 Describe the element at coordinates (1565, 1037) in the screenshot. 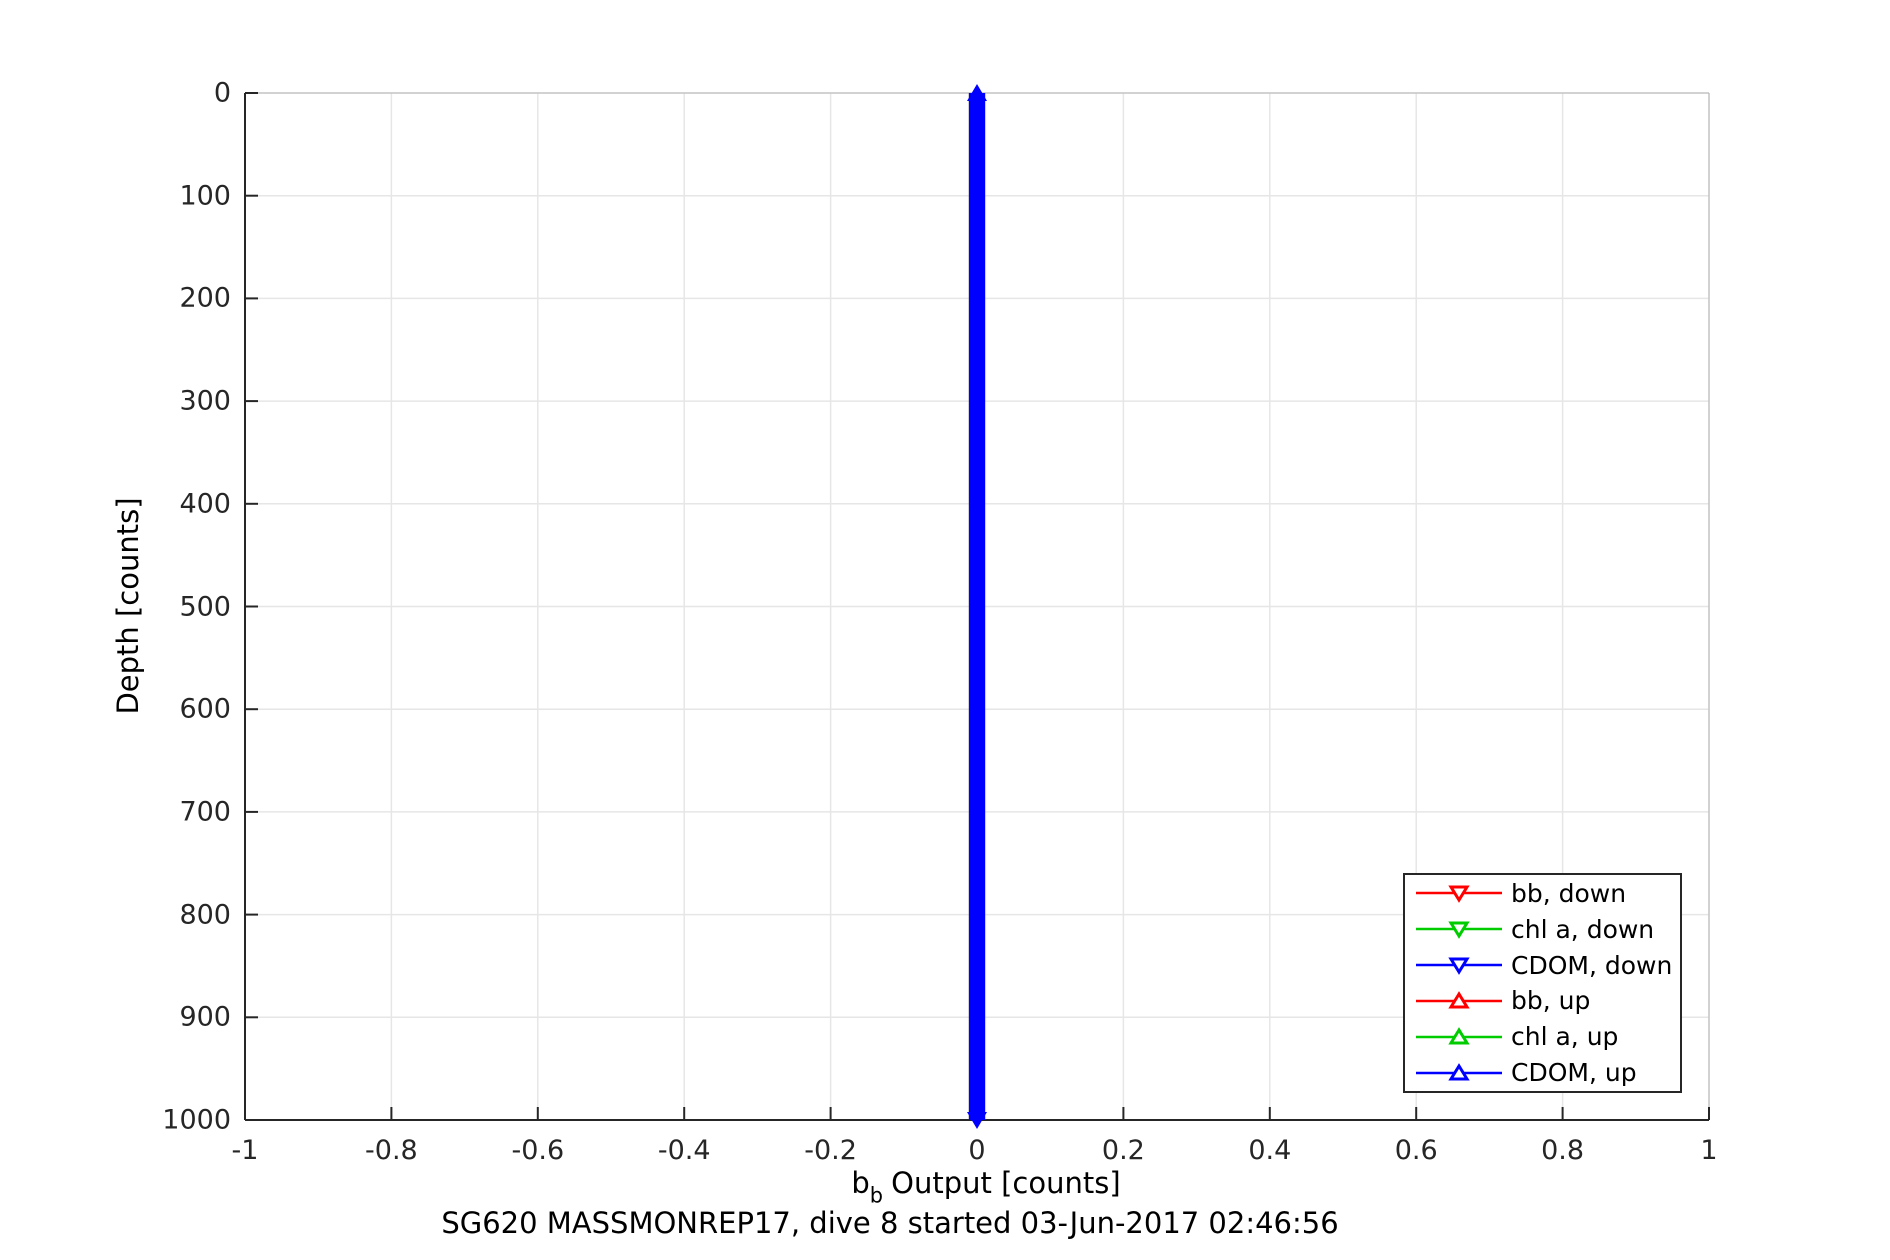

I see `legend-entry-label: chl a, up` at that location.